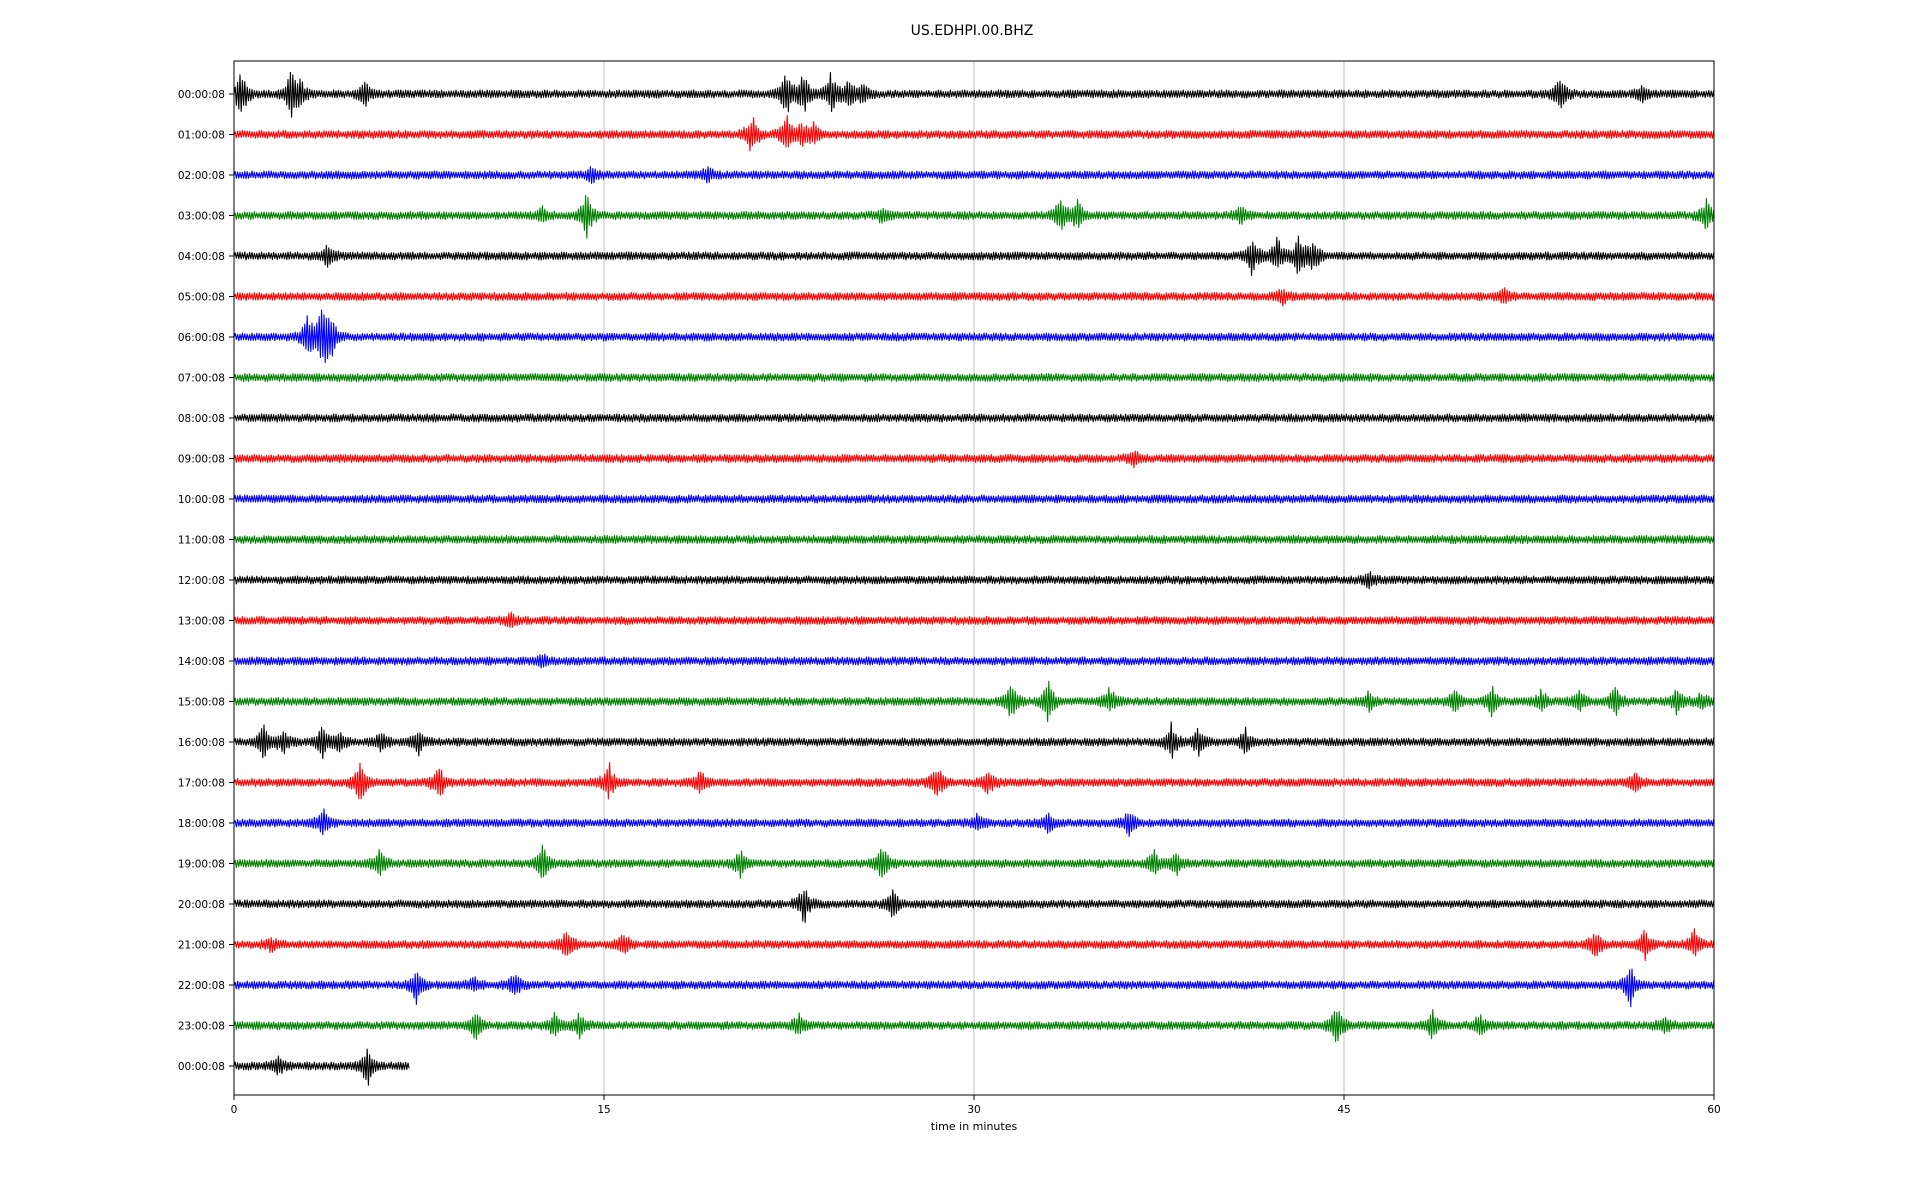 The height and width of the screenshot is (1200, 1920). I want to click on trace-15:00:08, so click(974, 701).